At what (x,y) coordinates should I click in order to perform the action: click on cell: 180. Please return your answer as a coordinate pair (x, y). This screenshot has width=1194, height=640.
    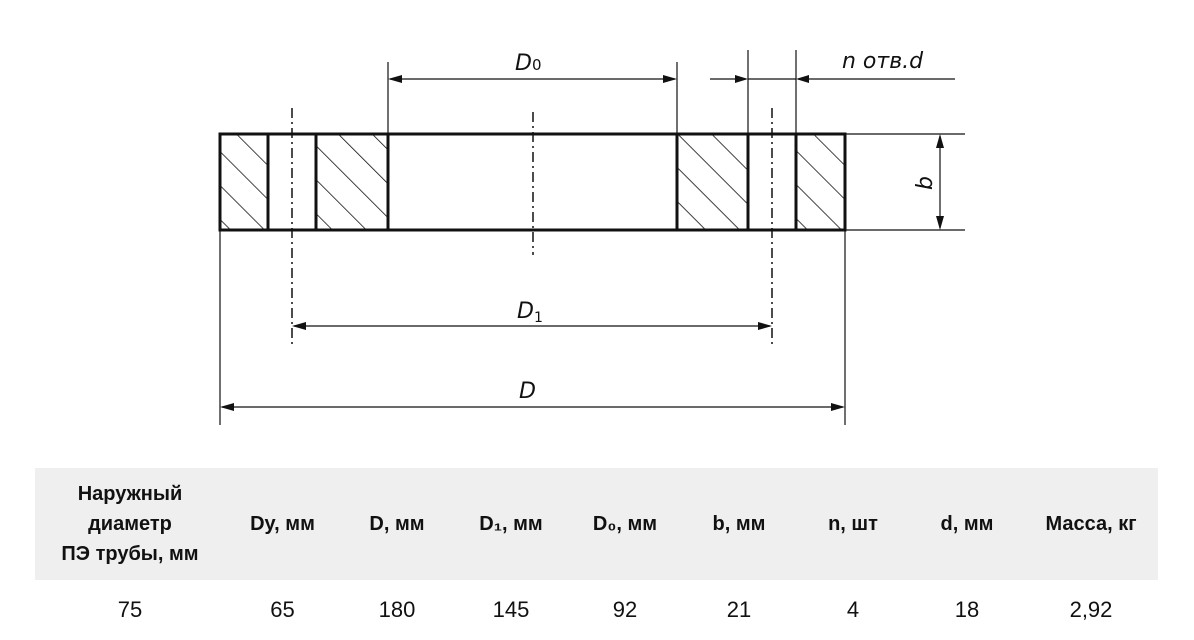
    Looking at the image, I should click on (397, 609).